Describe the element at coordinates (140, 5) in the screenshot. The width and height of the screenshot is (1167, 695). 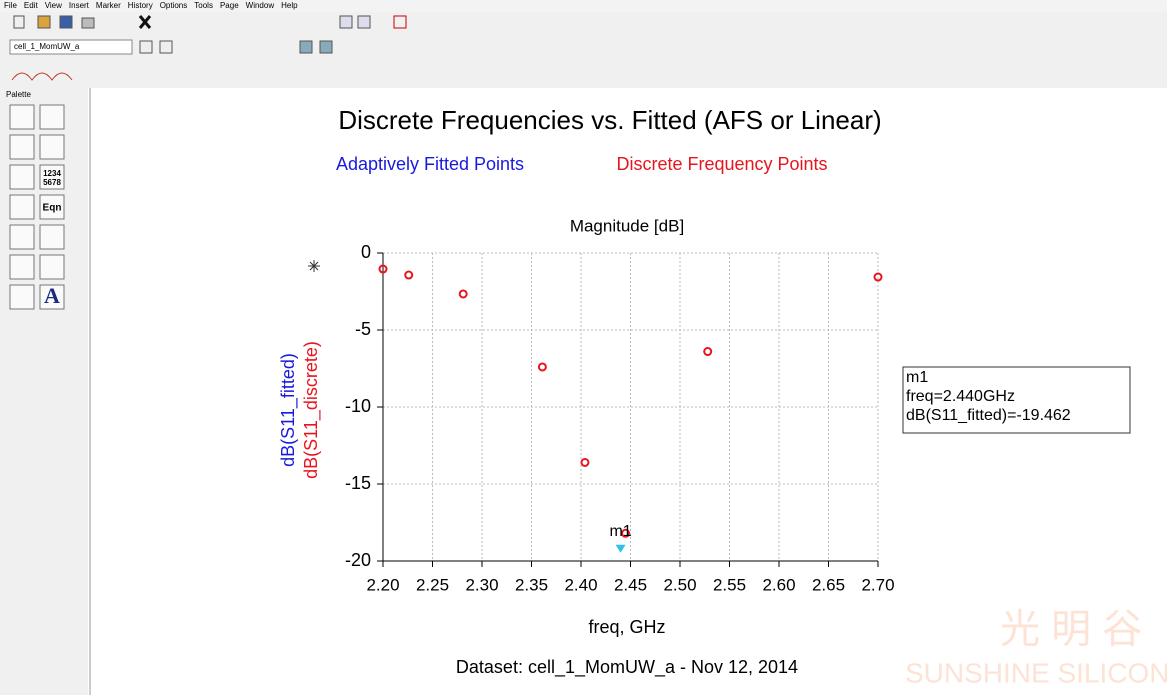
I see `menu-item: History` at that location.